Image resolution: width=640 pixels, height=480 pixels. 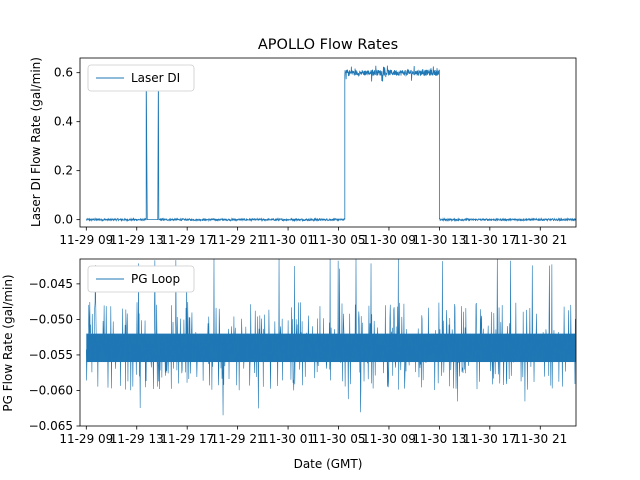 I want to click on bottom-y-ticks: −0.065 −0.060 −0.055 −0.050 −0.045, so click(x=54, y=355).